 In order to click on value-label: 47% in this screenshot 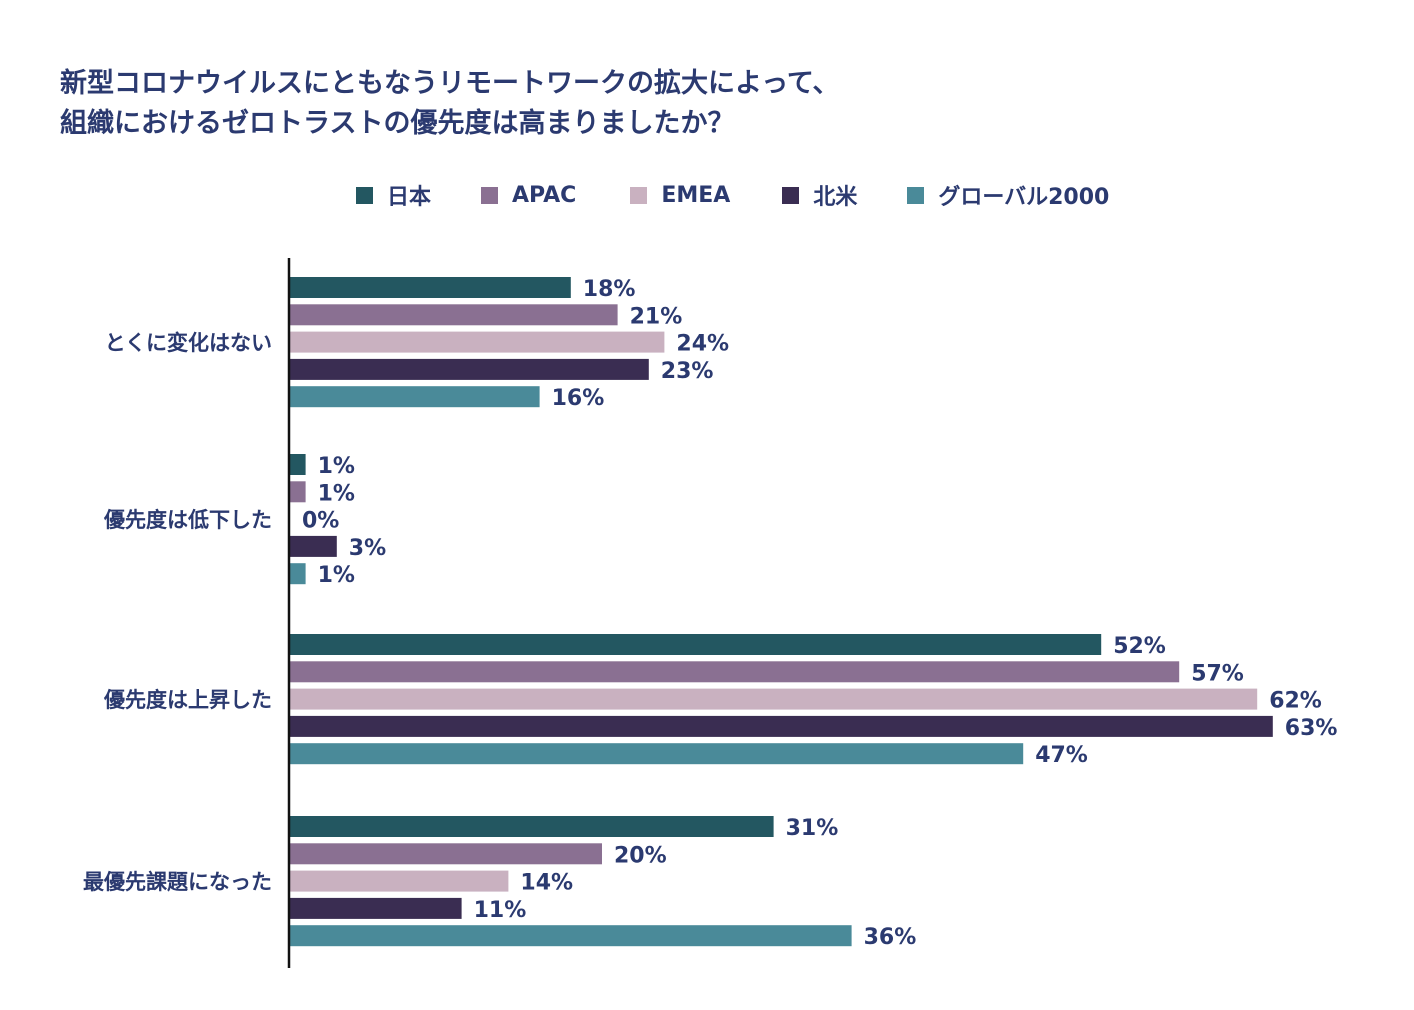, I will do `click(1061, 755)`.